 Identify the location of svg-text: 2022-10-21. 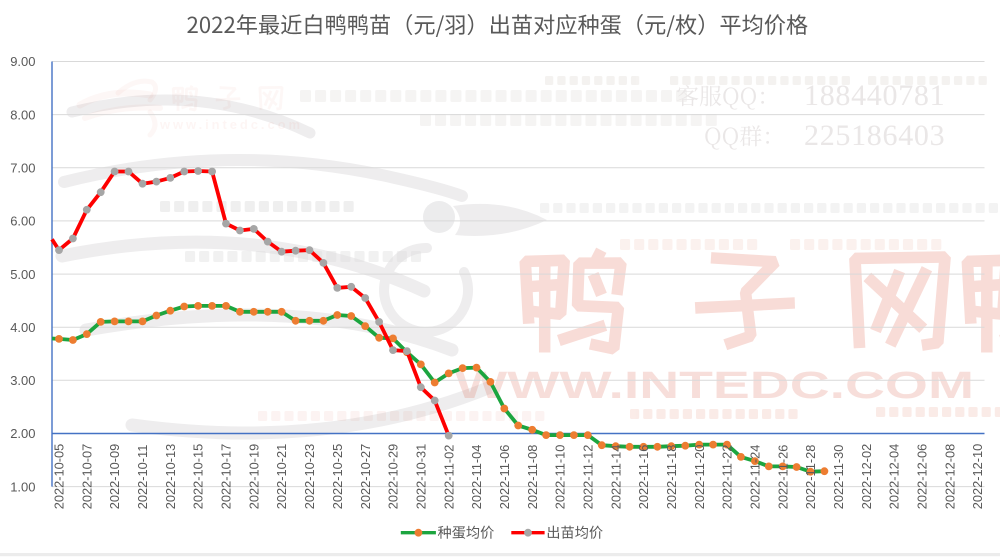
(281, 476).